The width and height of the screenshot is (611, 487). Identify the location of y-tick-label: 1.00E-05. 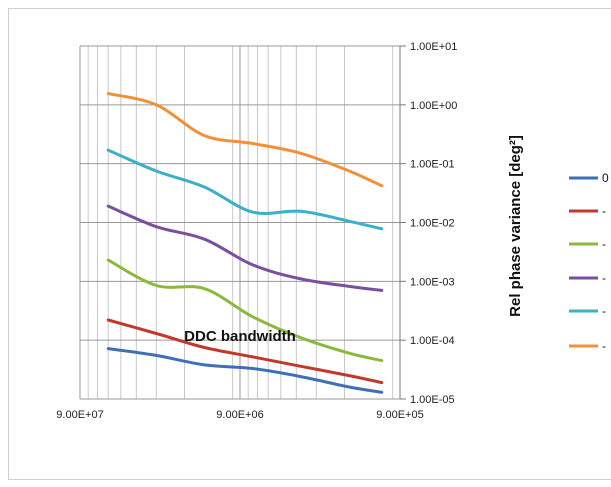
(432, 400).